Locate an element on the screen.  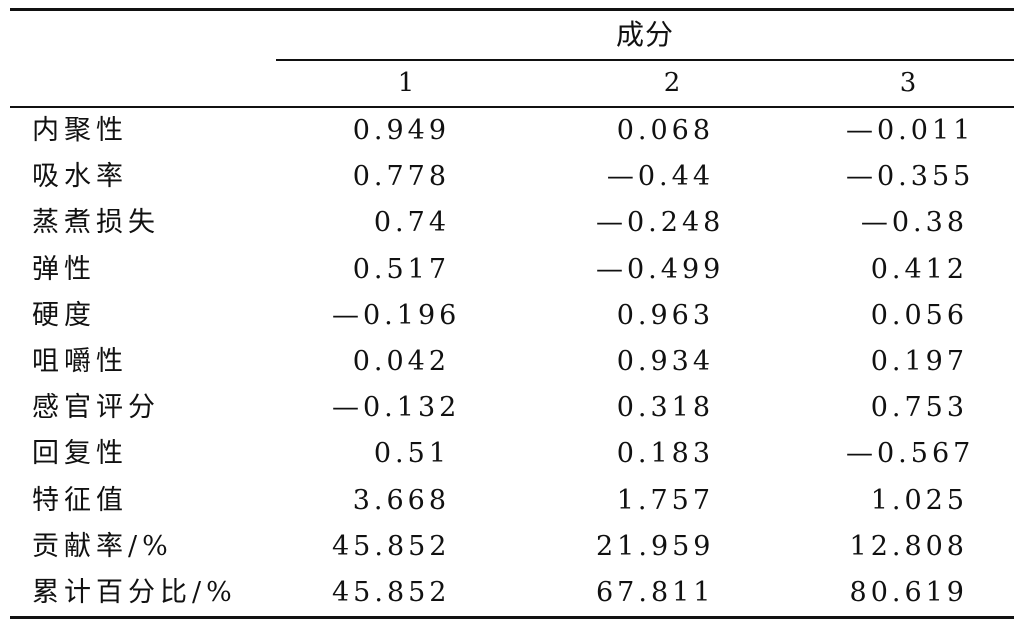
row-label: 硬度 is located at coordinates (64, 315).